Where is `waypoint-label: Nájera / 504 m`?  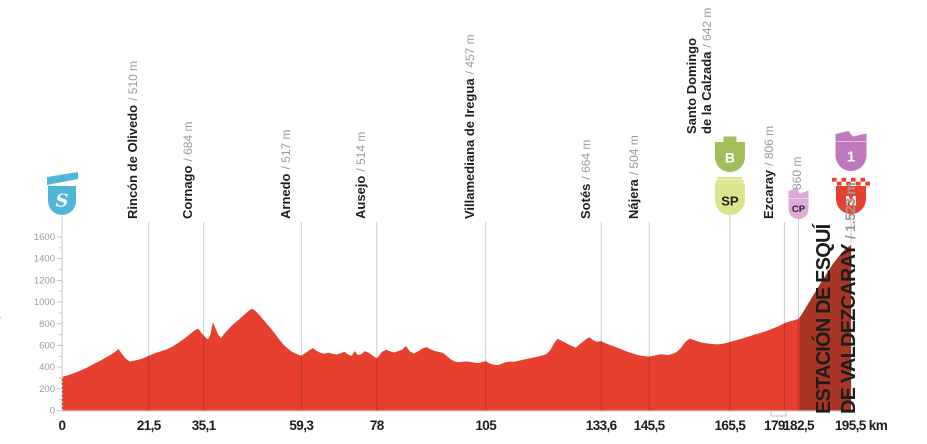
waypoint-label: Nájera / 504 m is located at coordinates (634, 177).